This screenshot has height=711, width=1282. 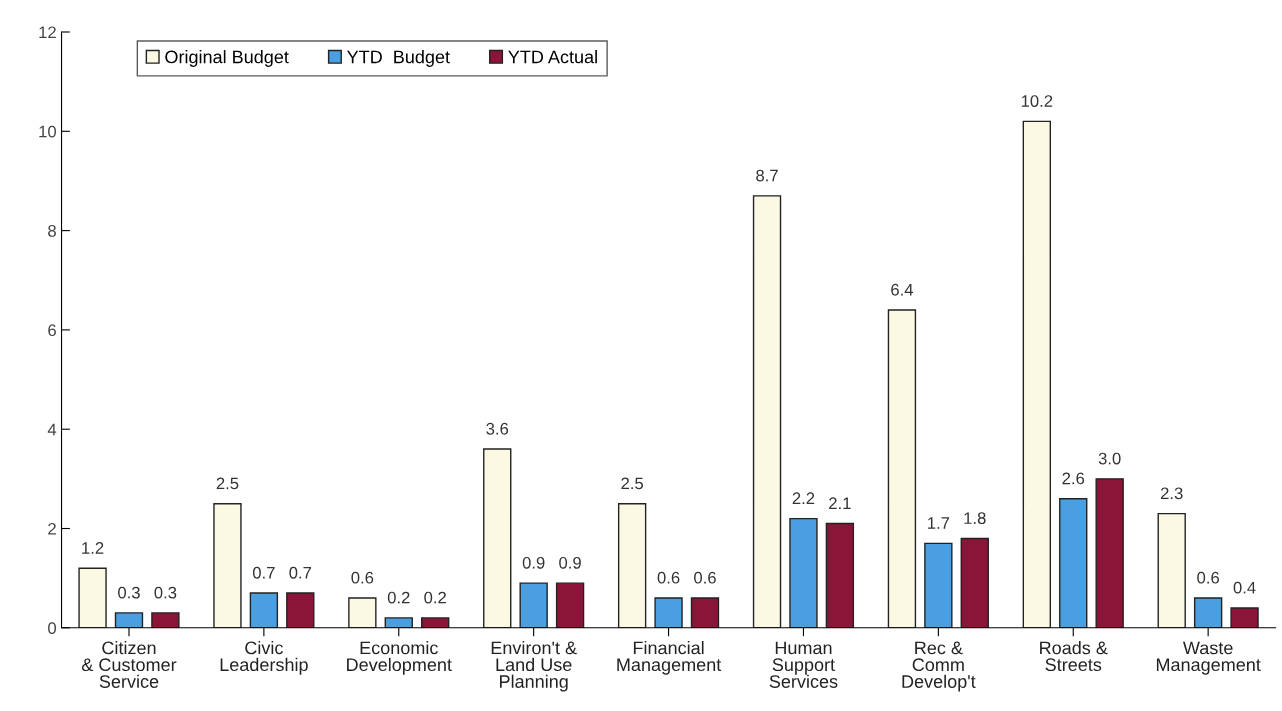 What do you see at coordinates (767, 175) in the screenshot?
I see `data-label: 8.7` at bounding box center [767, 175].